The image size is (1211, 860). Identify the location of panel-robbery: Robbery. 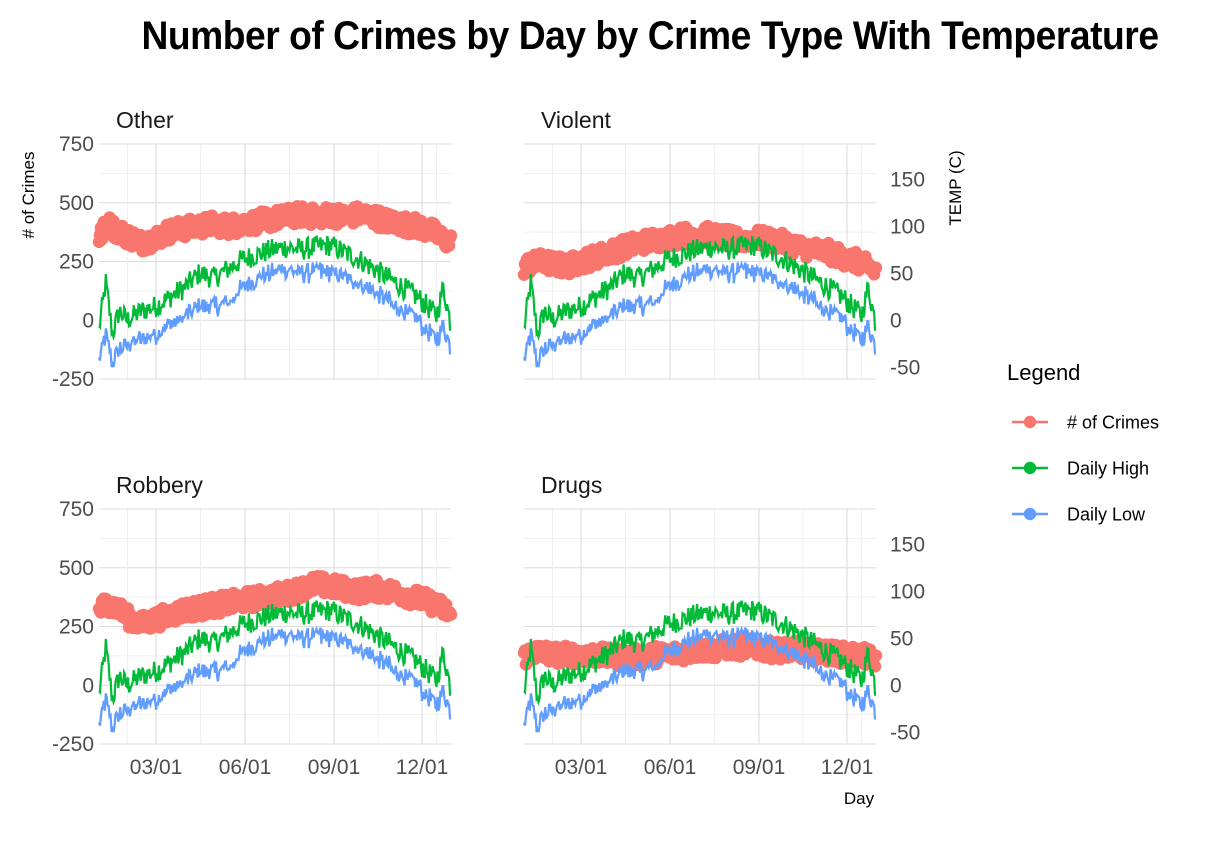
(275, 608).